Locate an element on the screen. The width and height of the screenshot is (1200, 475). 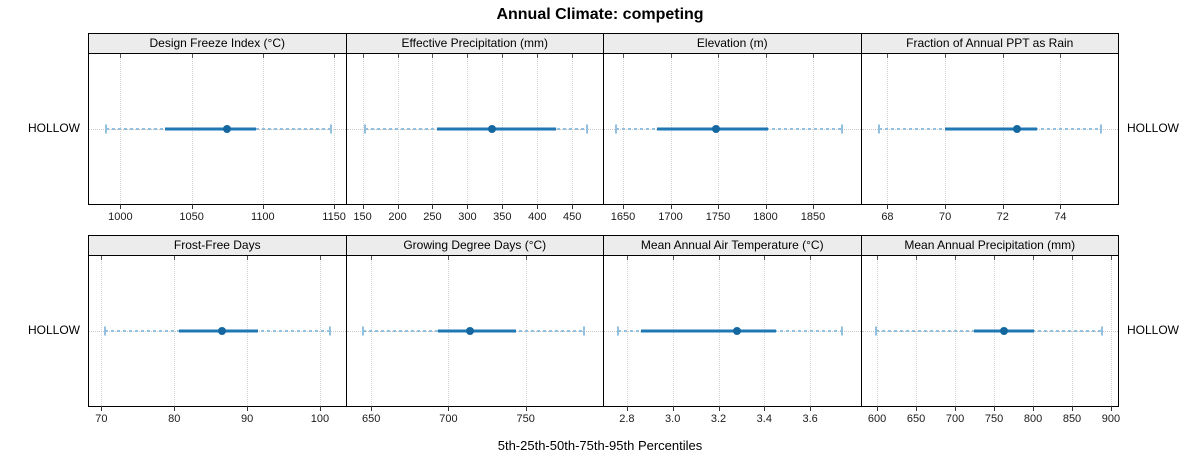
row2-left-label: HOLLOW is located at coordinates (53, 330).